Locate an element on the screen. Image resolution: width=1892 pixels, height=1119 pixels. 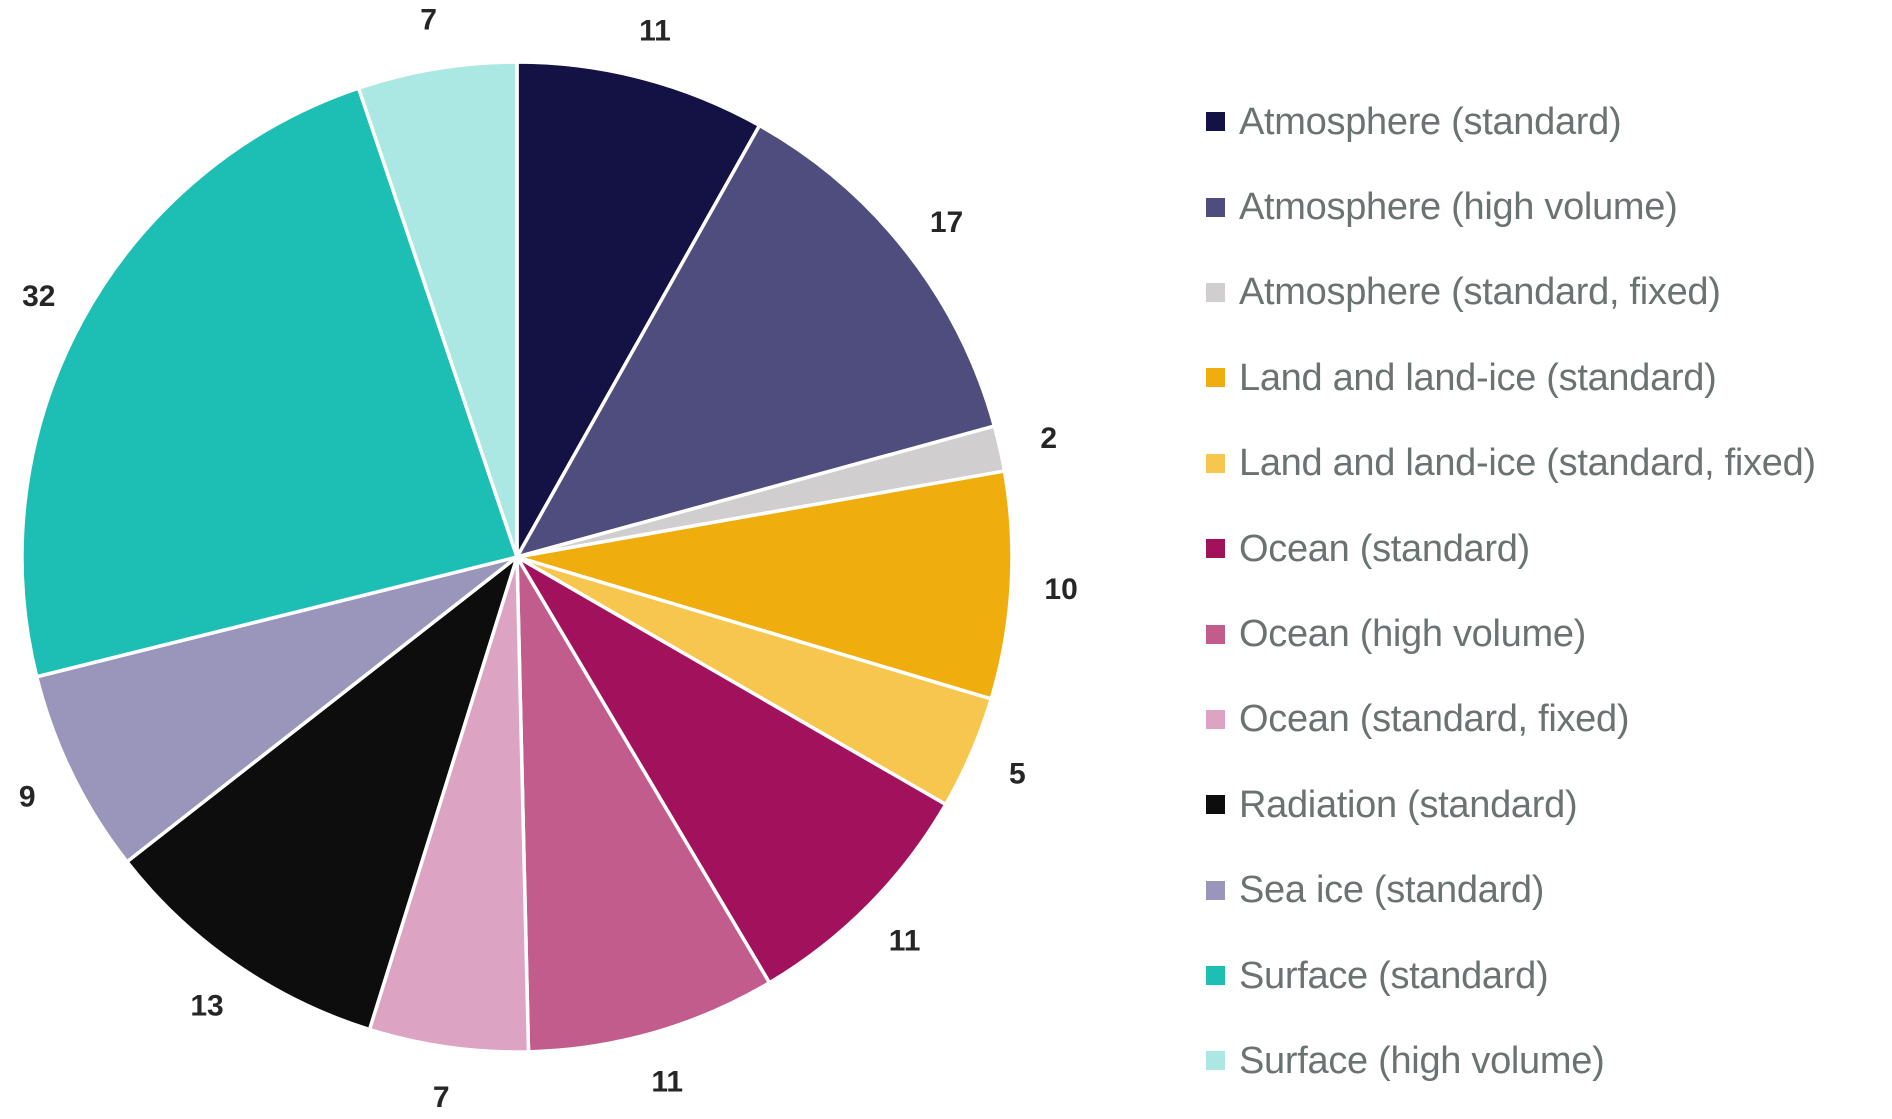
data-label-atmosphere-high-volume: 17 is located at coordinates (946, 222).